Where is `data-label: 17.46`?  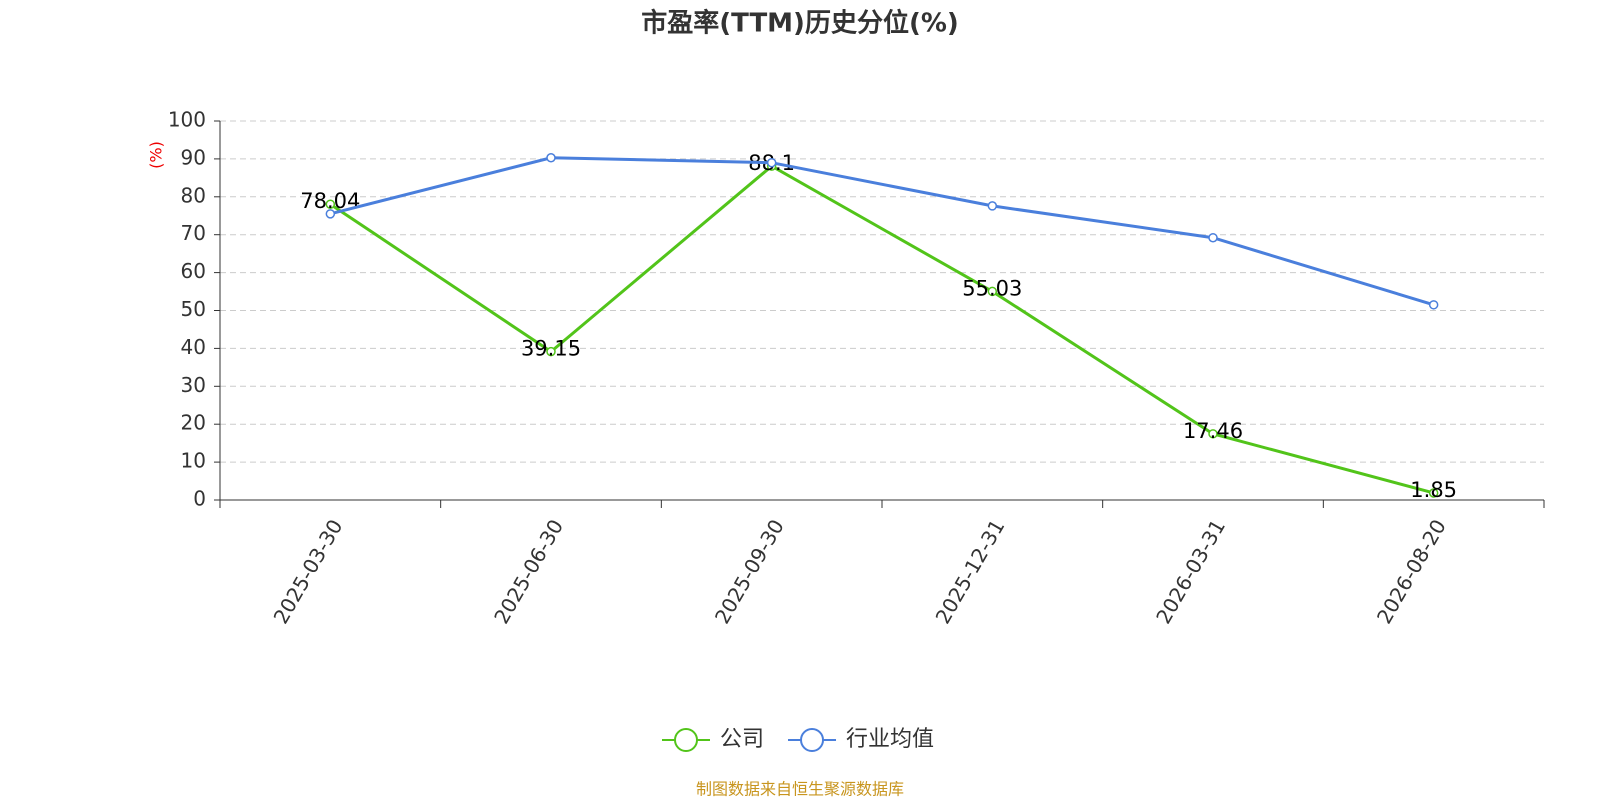 data-label: 17.46 is located at coordinates (1213, 431).